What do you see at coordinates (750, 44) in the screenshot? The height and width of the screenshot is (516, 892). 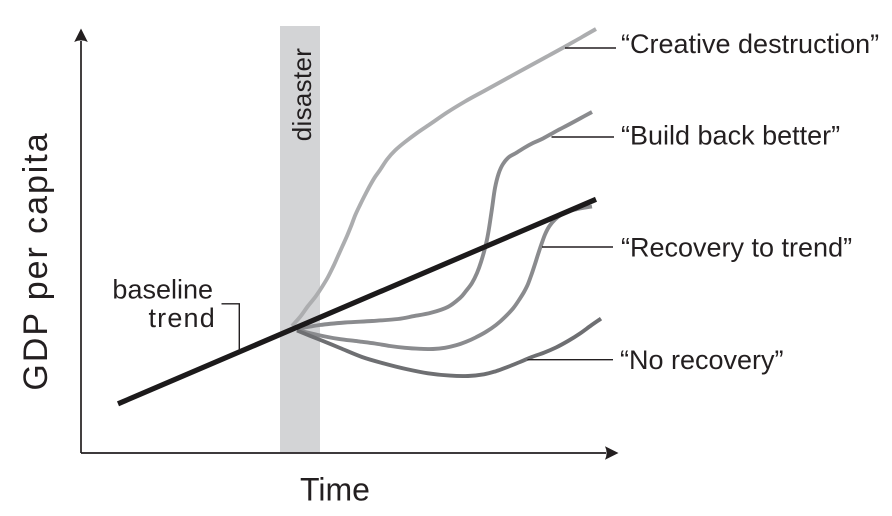 I see `svg-text: “Creative destruction”` at bounding box center [750, 44].